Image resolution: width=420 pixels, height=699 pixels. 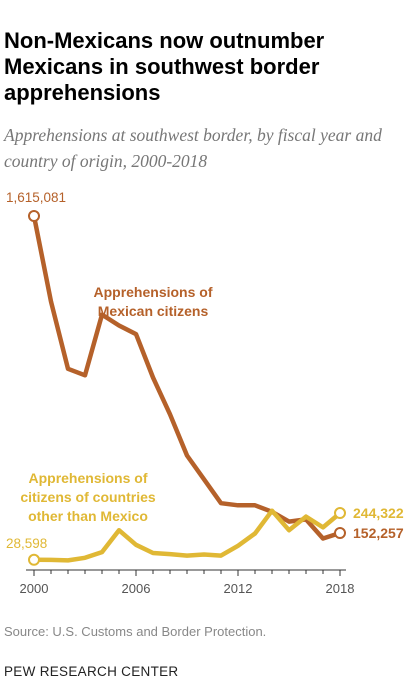 I want to click on start-value-label-other: 28,598, so click(x=26, y=543).